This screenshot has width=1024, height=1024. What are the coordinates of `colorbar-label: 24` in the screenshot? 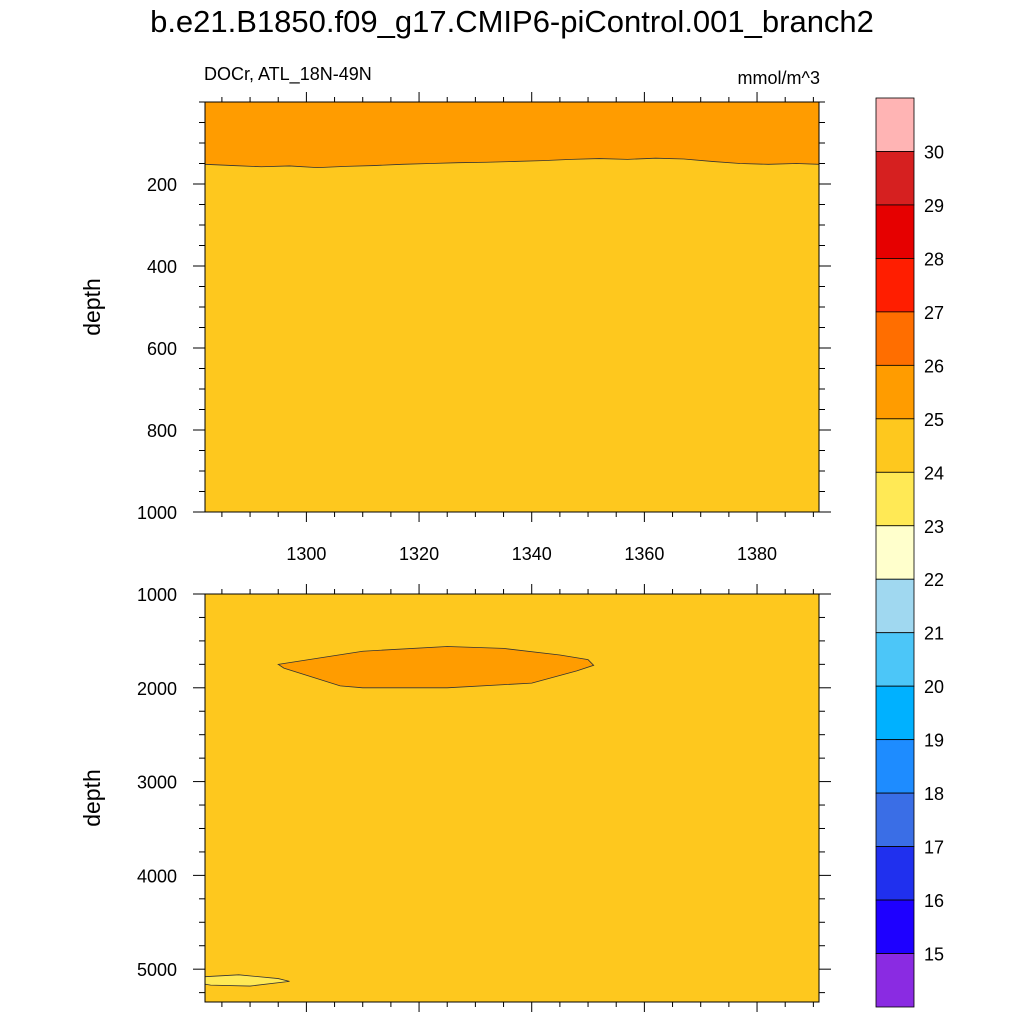 It's located at (934, 473).